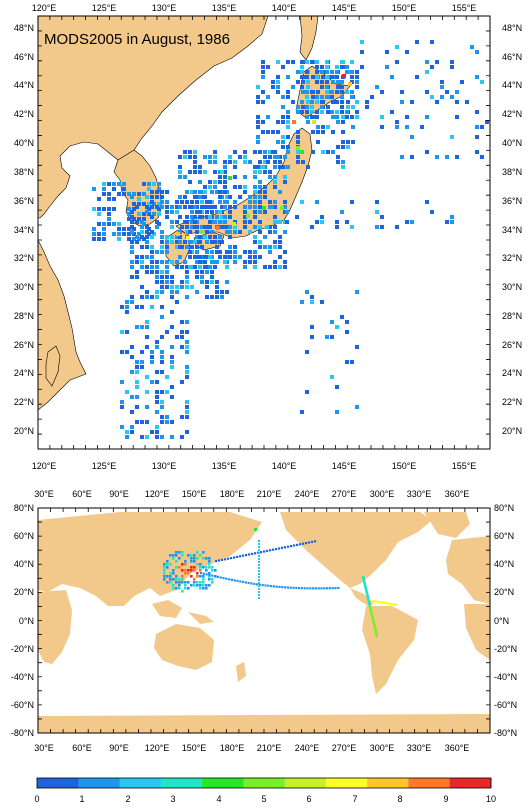 This screenshot has width=529, height=808. What do you see at coordinates (512, 373) in the screenshot?
I see `lat-label: 24°N` at bounding box center [512, 373].